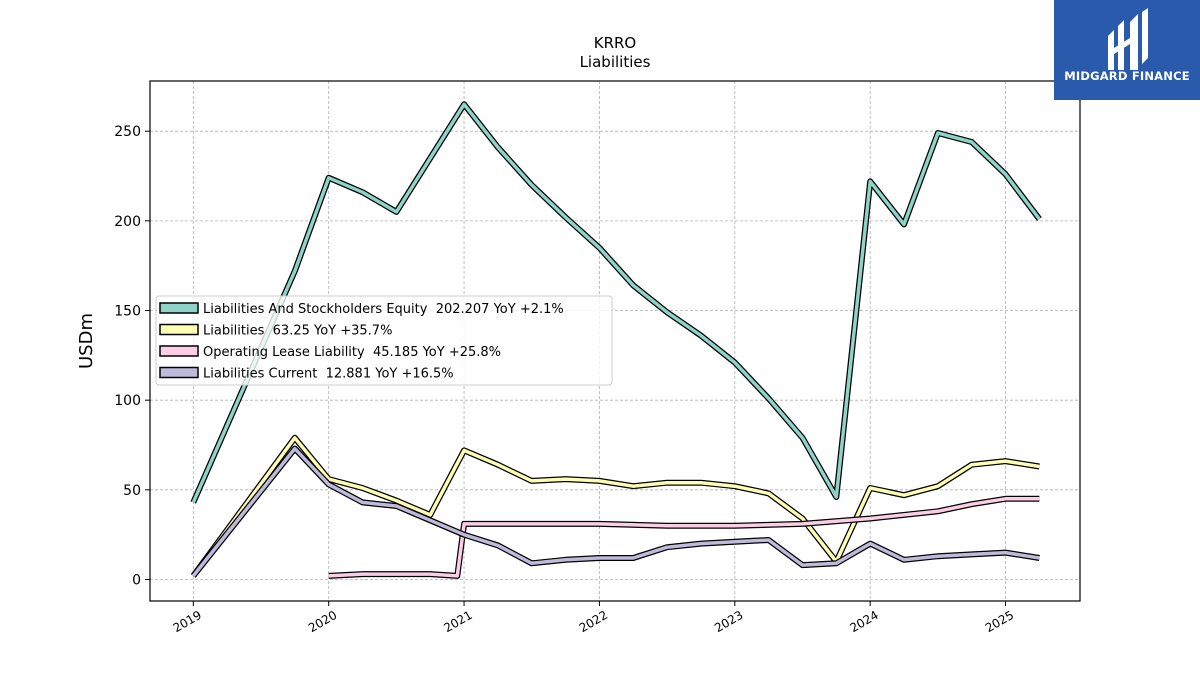 The image size is (1200, 675). I want to click on x-tick-label: 2019, so click(187, 621).